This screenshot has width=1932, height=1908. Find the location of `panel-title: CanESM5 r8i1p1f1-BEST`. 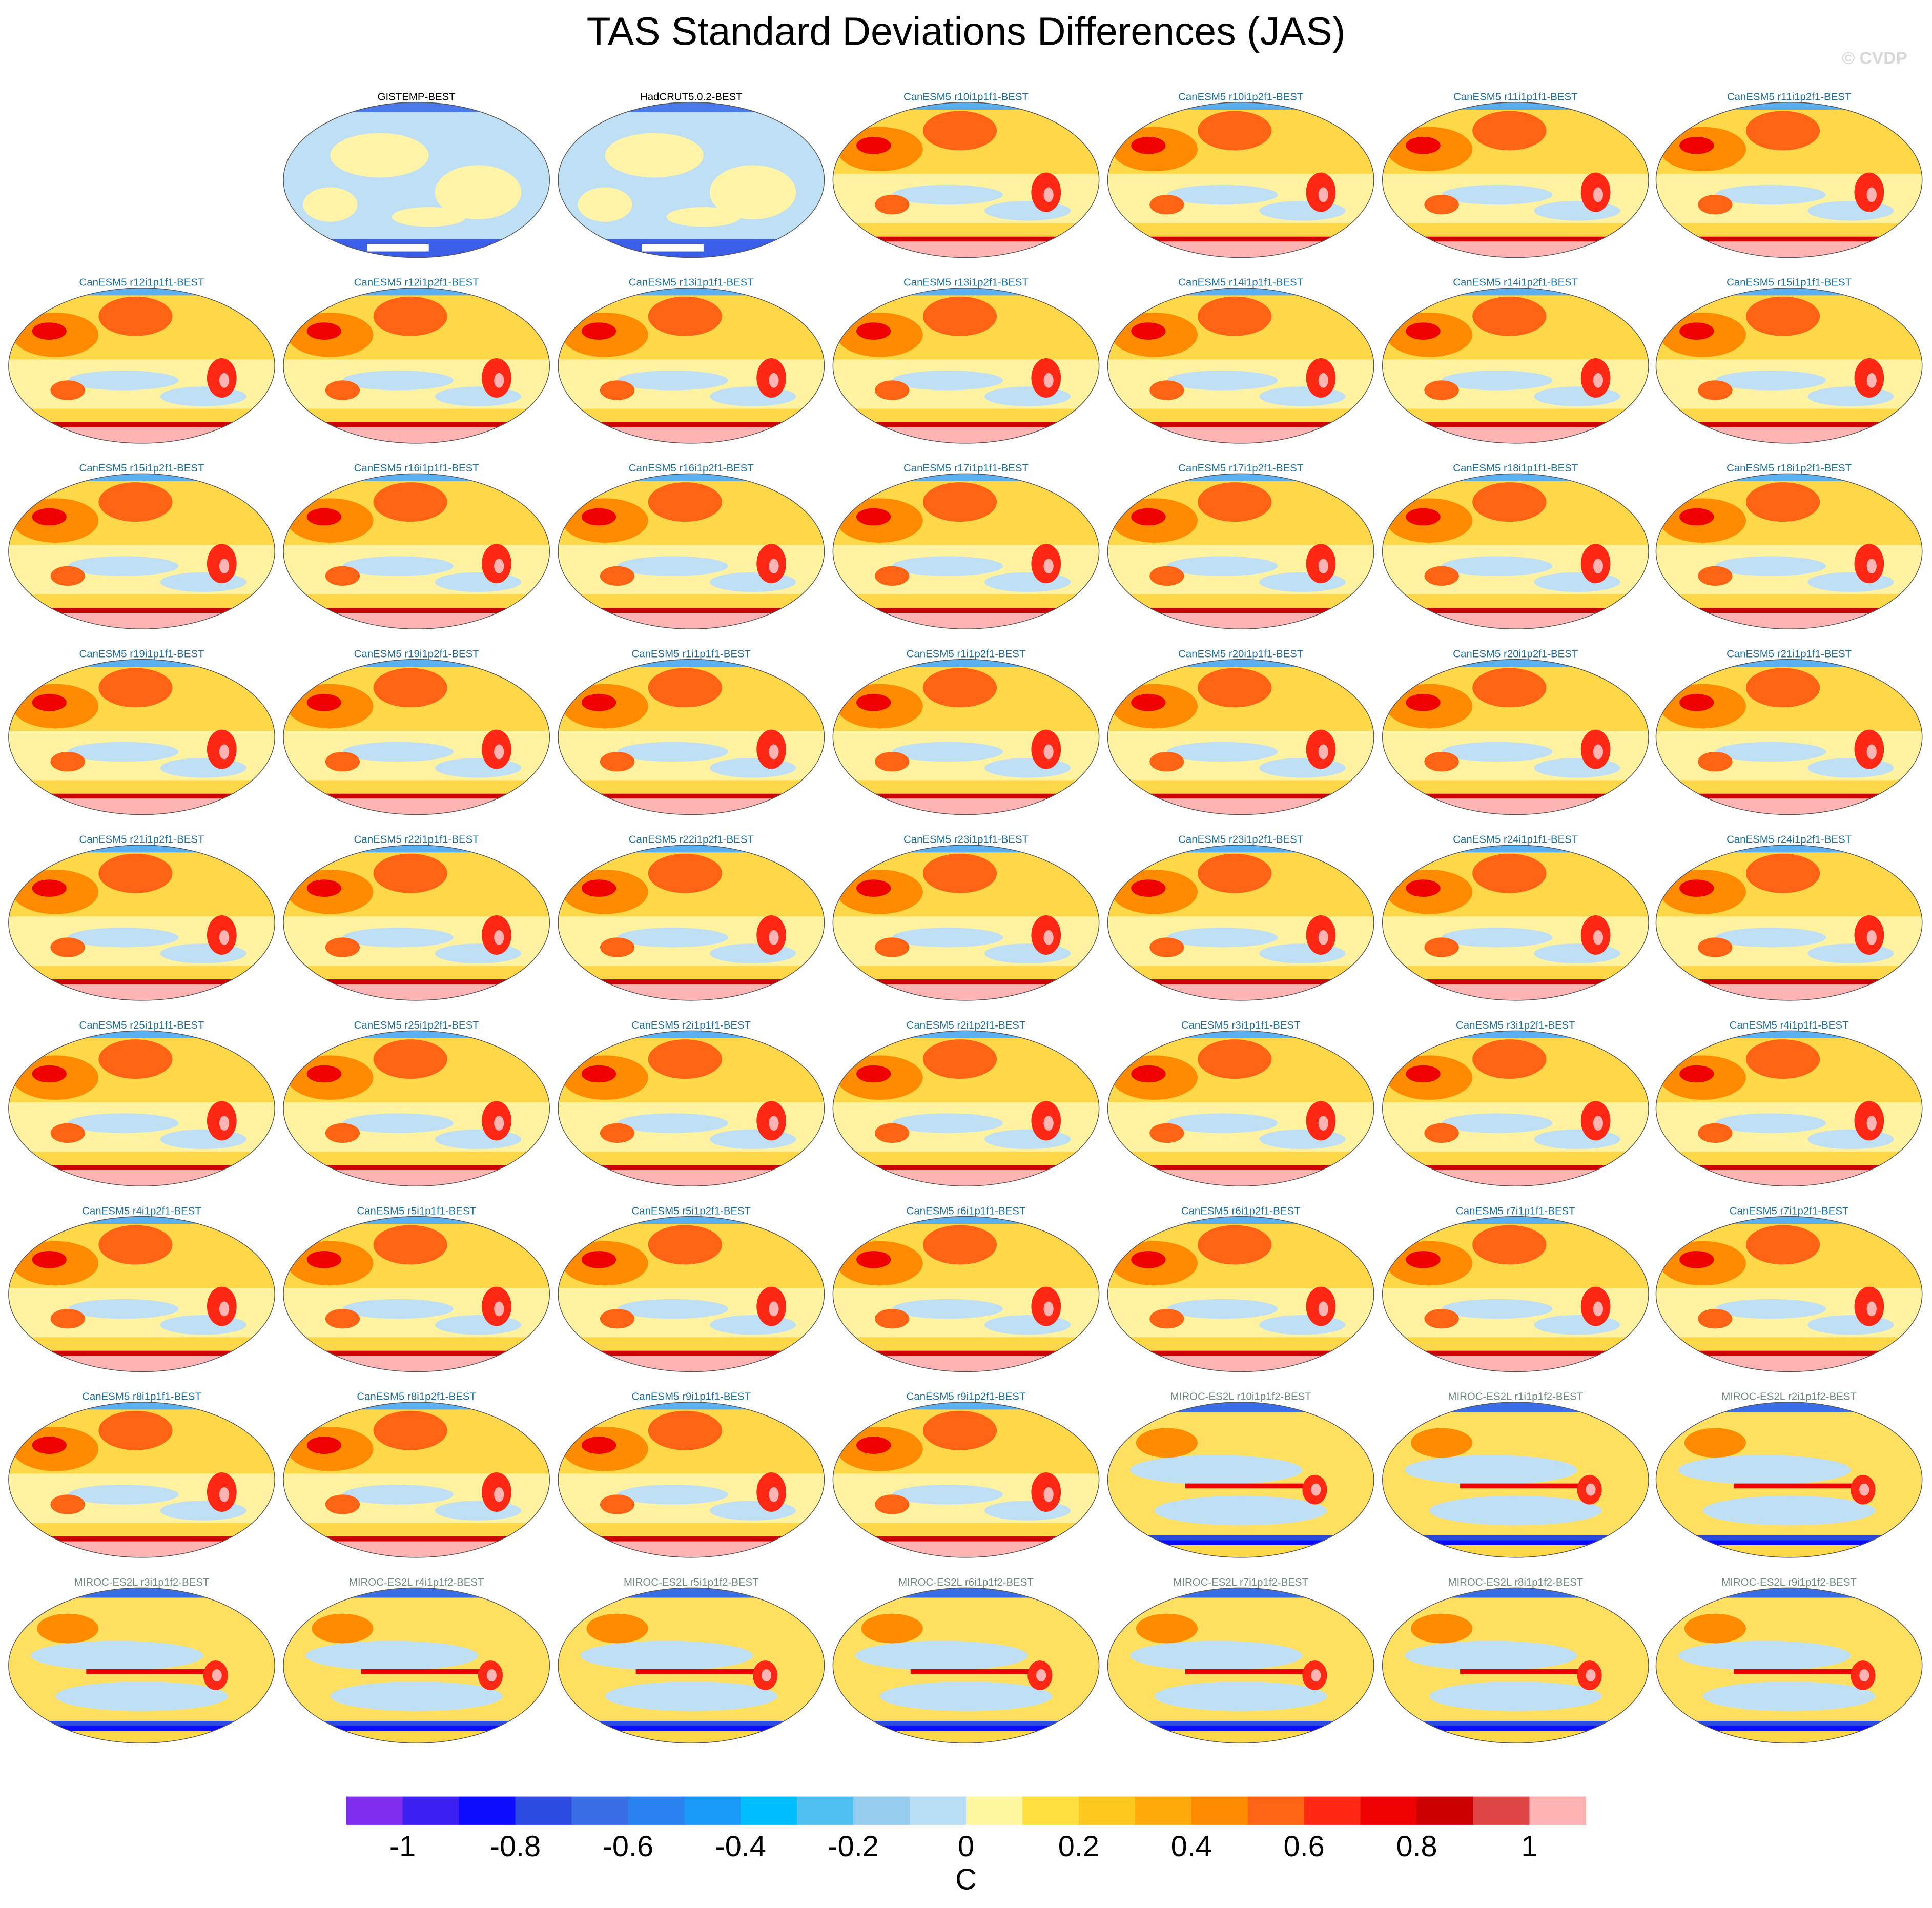

panel-title: CanESM5 r8i1p1f1-BEST is located at coordinates (141, 1397).